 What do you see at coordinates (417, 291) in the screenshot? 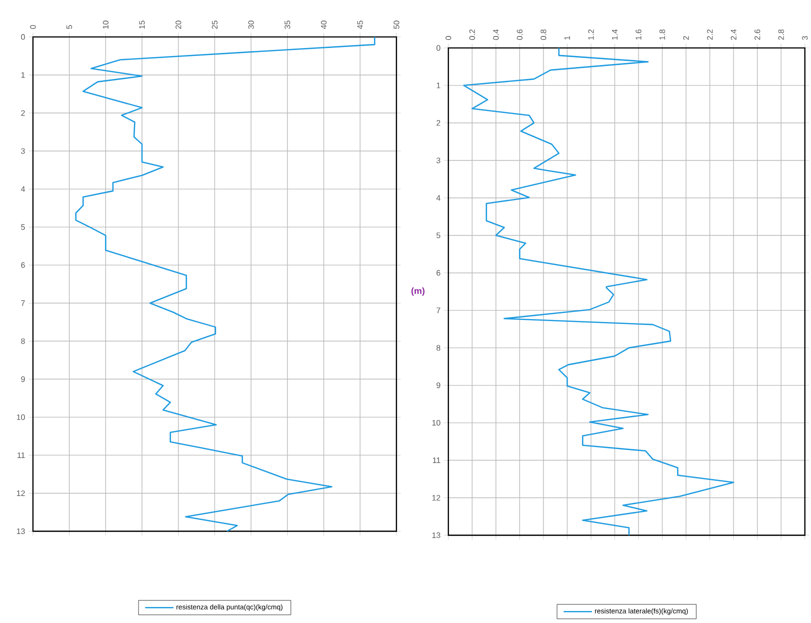
I see `y-axis-title: (m)` at bounding box center [417, 291].